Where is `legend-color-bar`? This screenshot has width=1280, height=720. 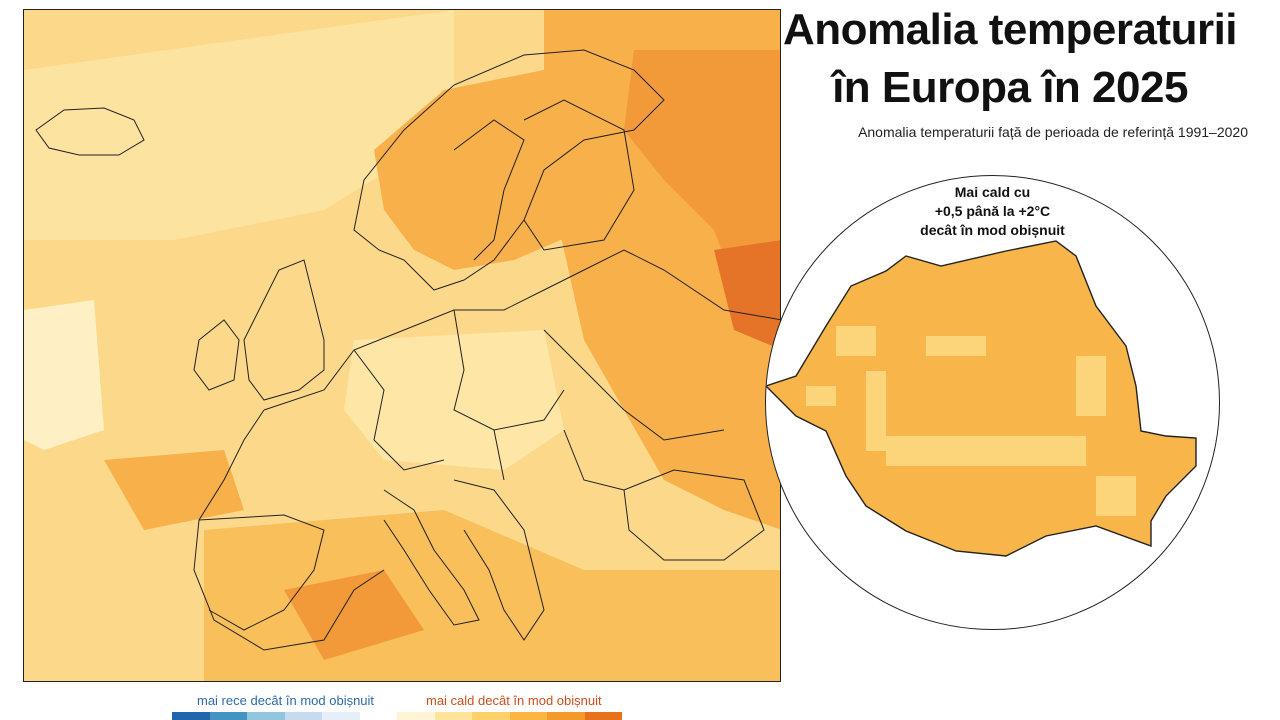 legend-color-bar is located at coordinates (397, 716).